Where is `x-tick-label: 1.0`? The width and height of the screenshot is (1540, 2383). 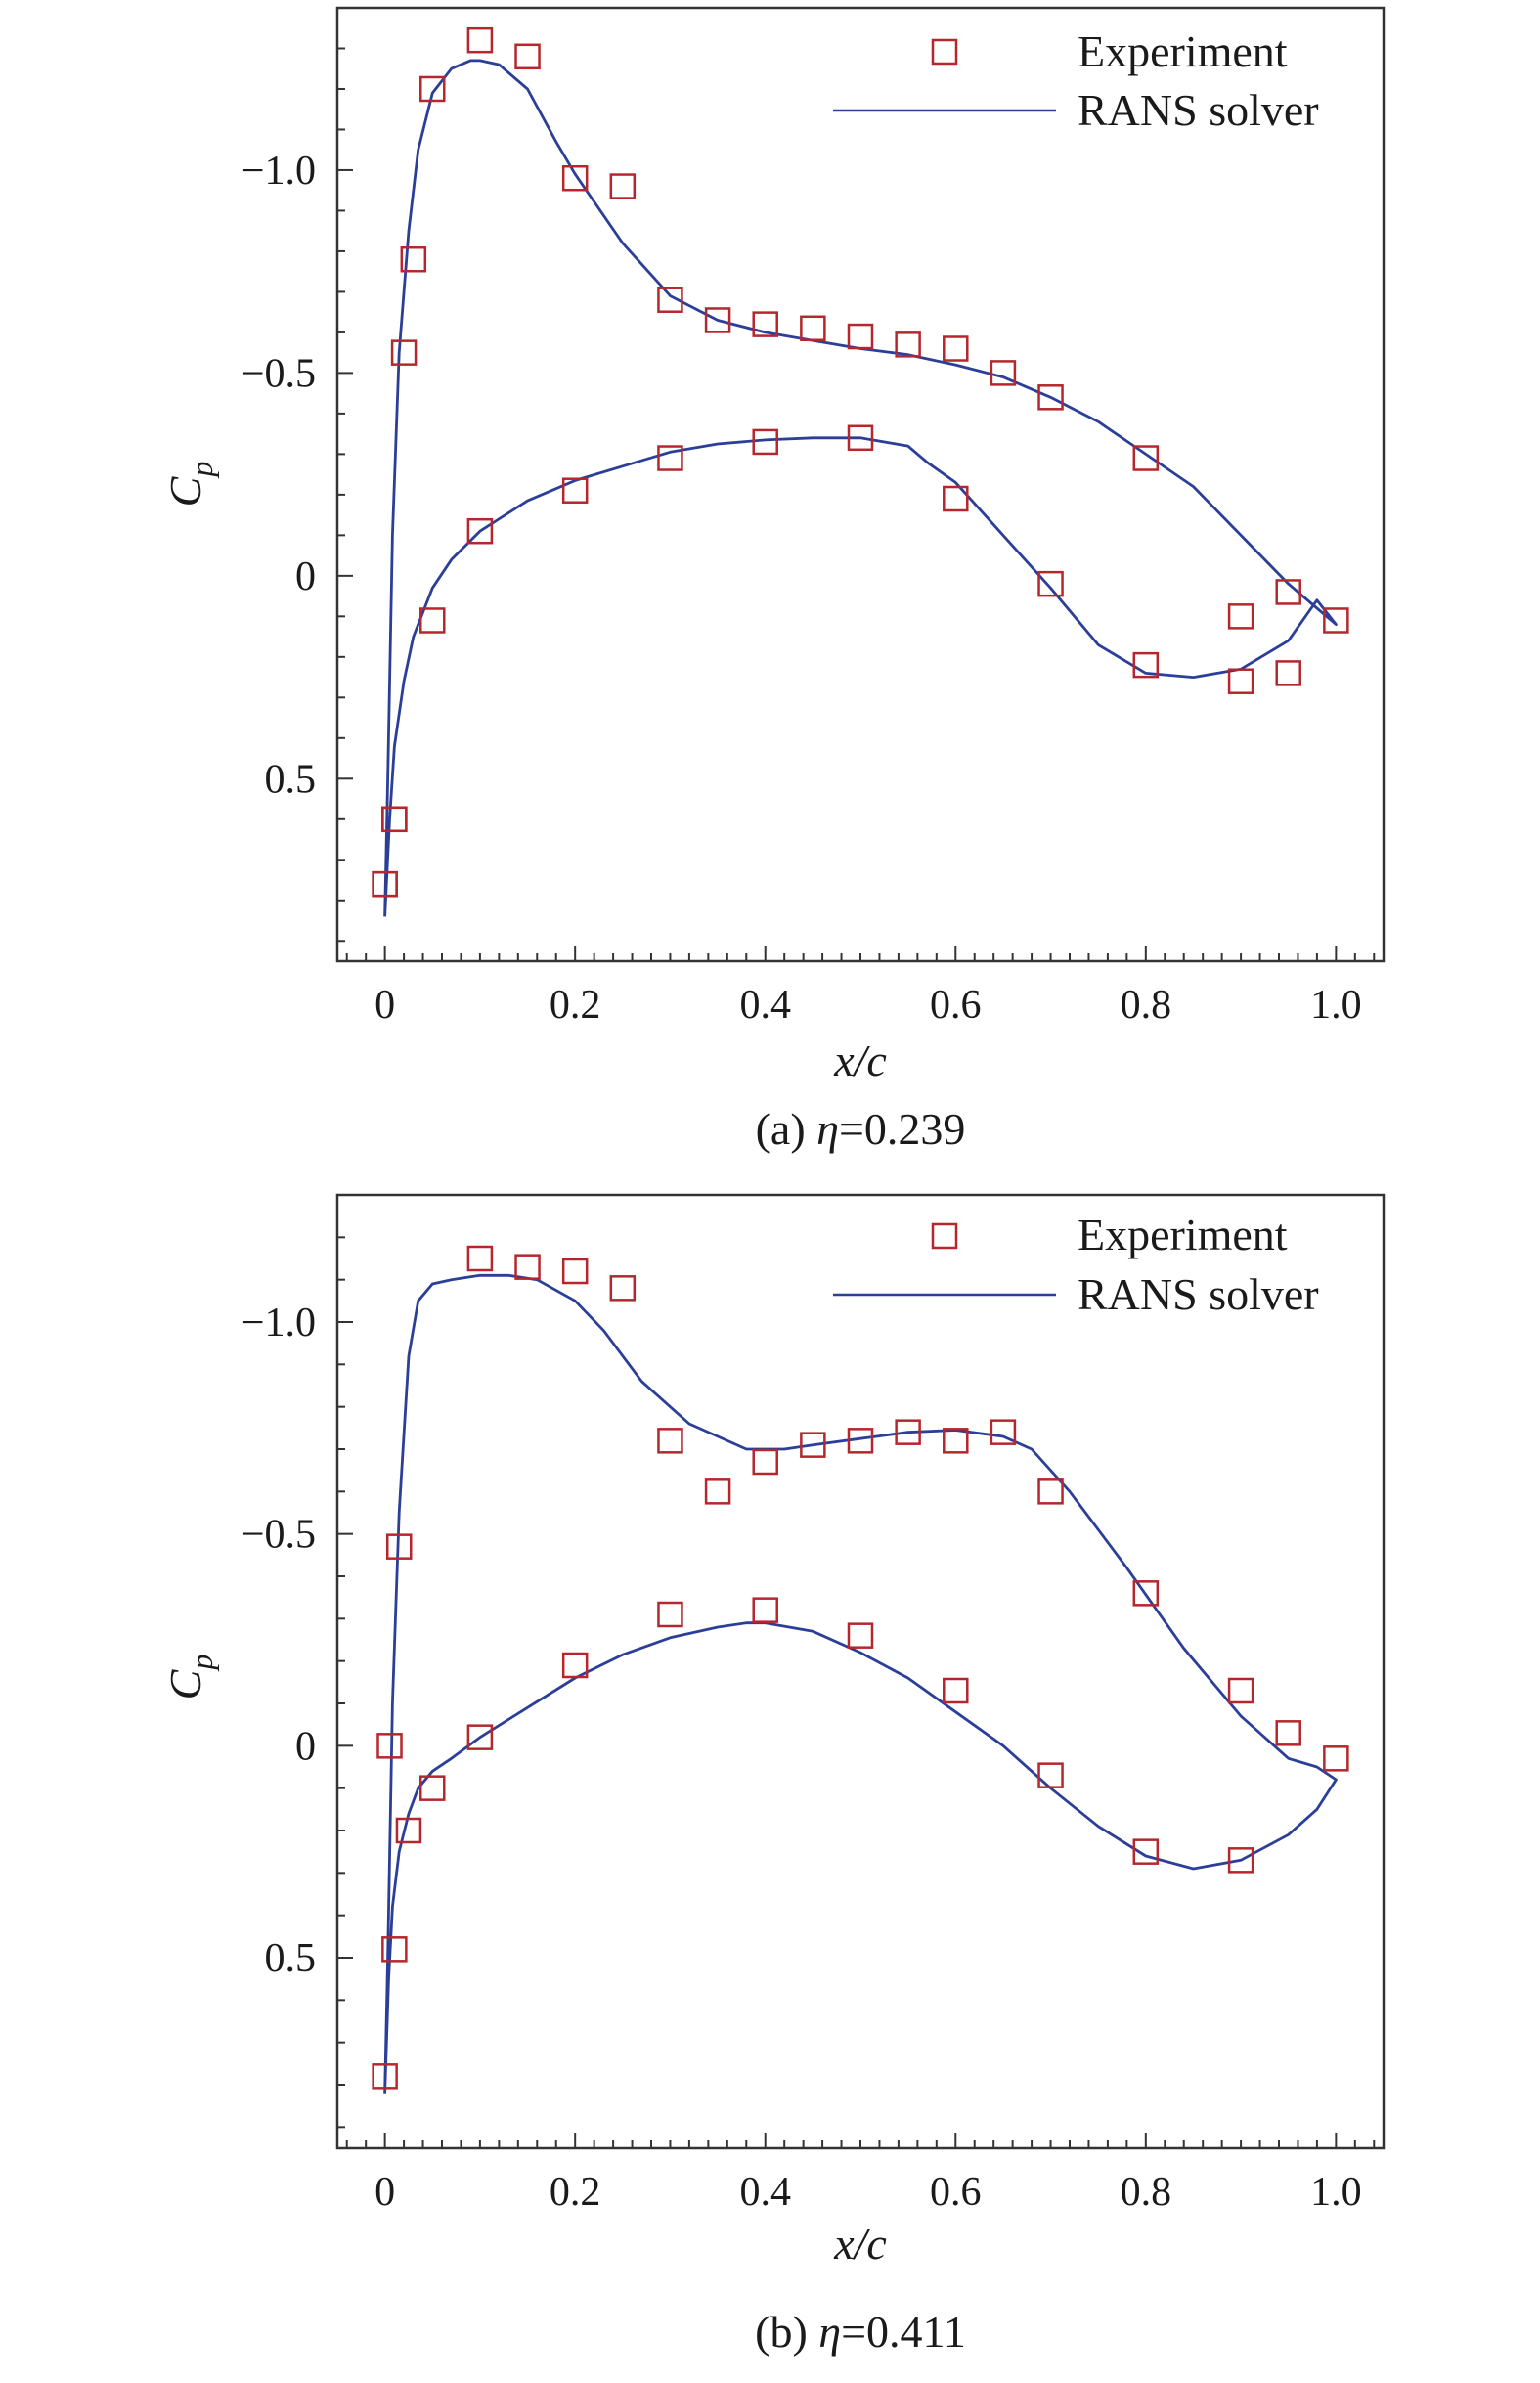
x-tick-label: 1.0 is located at coordinates (1336, 2192).